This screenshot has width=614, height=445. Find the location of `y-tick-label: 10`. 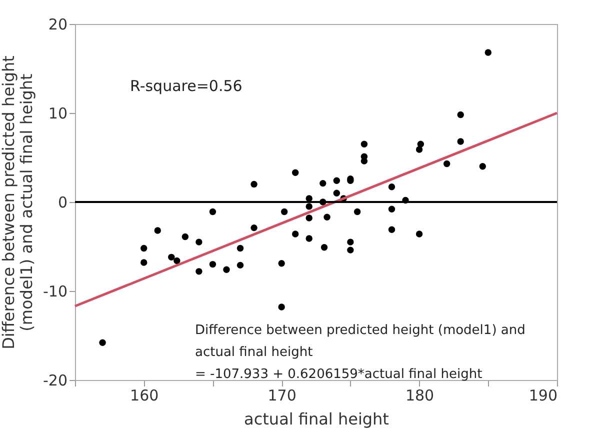

y-tick-label: 10 is located at coordinates (58, 113).